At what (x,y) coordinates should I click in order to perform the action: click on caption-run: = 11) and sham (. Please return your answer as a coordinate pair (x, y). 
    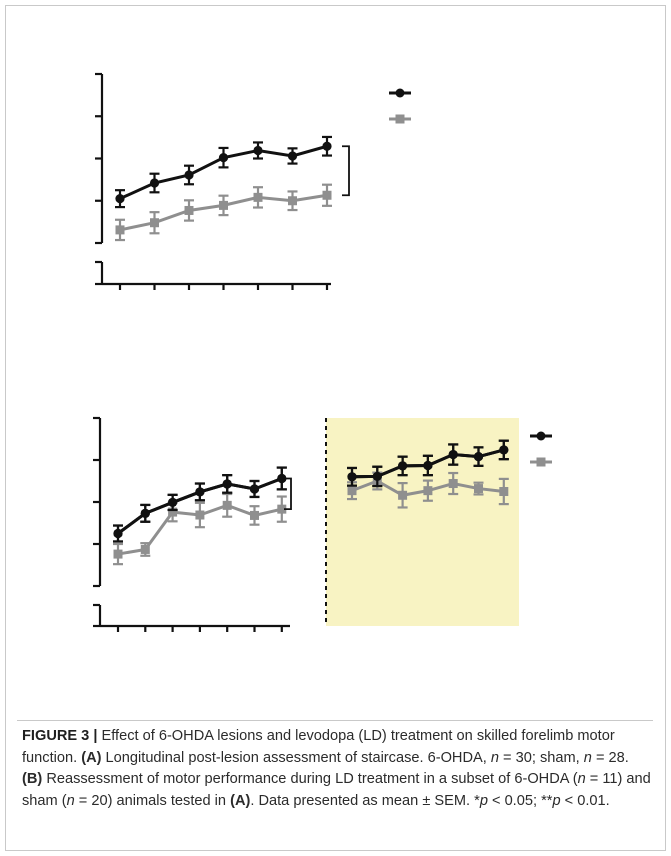
    Looking at the image, I should click on (336, 790).